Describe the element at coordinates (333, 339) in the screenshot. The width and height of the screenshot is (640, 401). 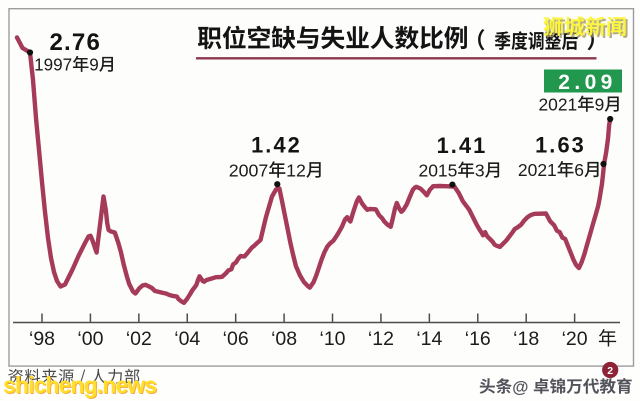
I see `svg-text: ‘10` at that location.